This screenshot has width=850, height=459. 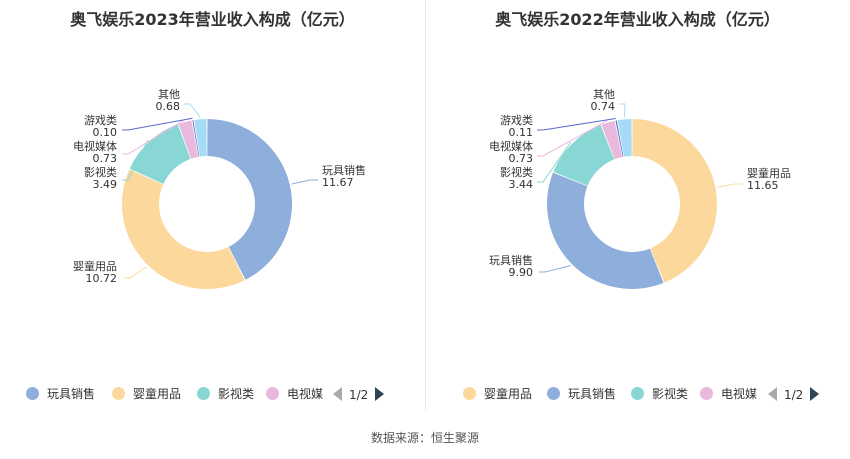 What do you see at coordinates (603, 106) in the screenshot?
I see `slice-value-label: 0.74` at bounding box center [603, 106].